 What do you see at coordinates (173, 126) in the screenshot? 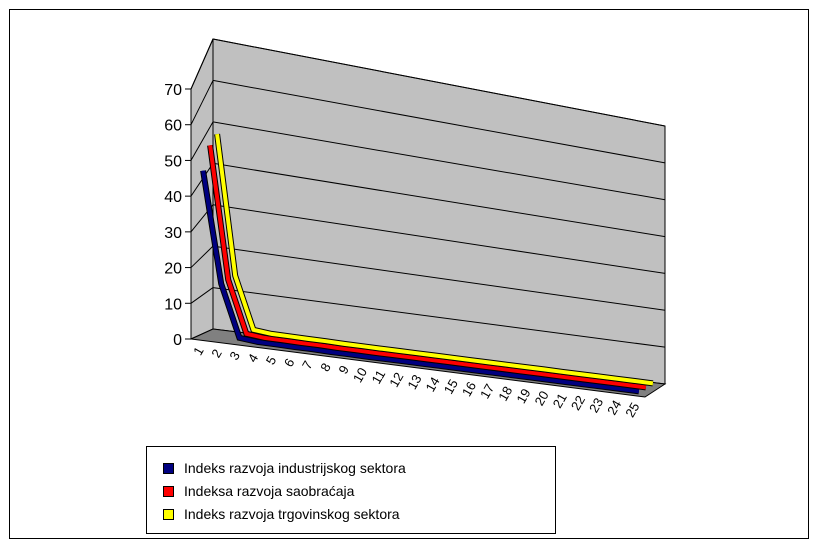
I see `y-tick-label: 60` at bounding box center [173, 126].